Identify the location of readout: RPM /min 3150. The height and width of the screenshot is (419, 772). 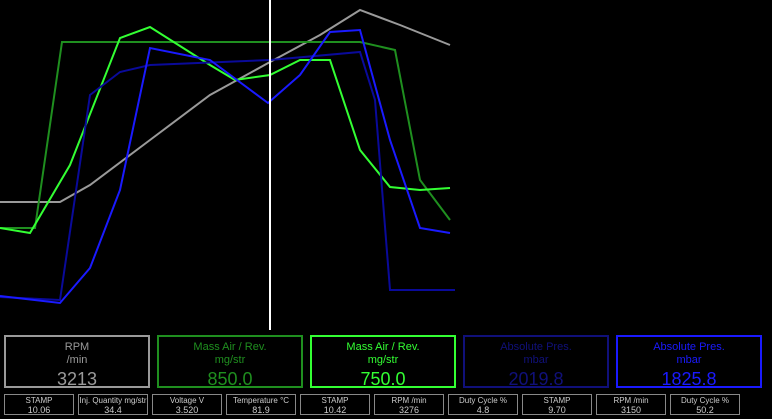
(631, 404).